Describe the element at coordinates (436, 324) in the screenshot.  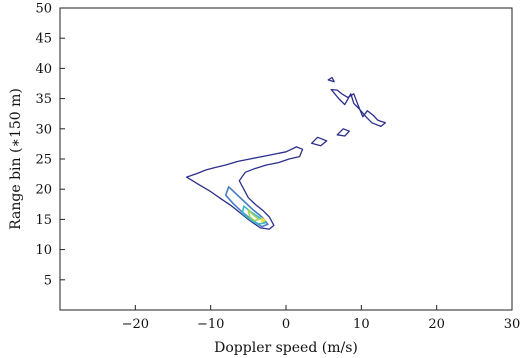
I see `x-tick-label: 20` at that location.